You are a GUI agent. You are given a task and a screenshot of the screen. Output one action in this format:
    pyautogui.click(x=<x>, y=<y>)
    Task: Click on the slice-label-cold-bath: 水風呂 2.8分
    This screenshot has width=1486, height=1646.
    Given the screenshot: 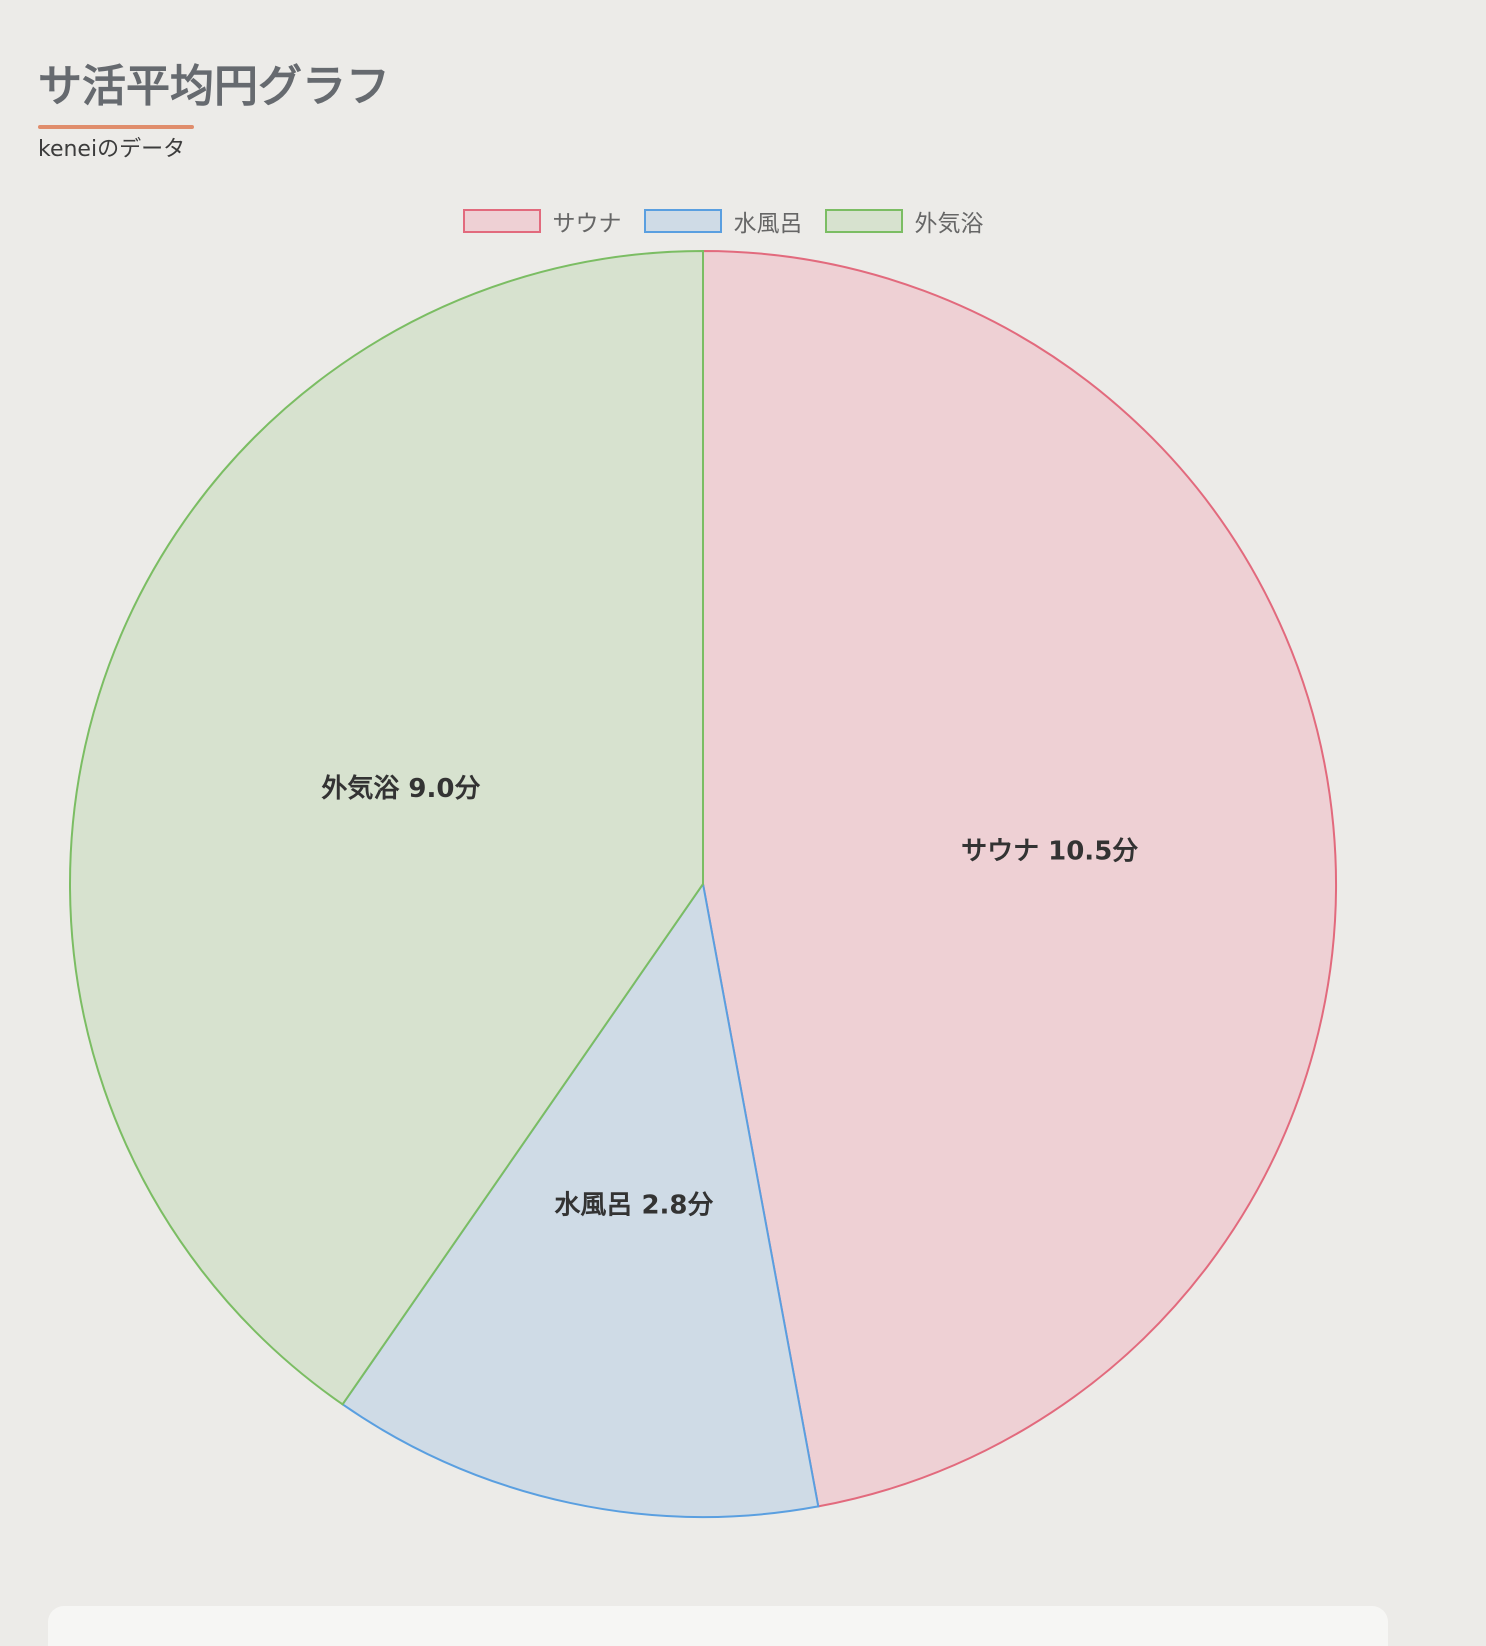 What is the action you would take?
    pyautogui.click(x=633, y=1205)
    